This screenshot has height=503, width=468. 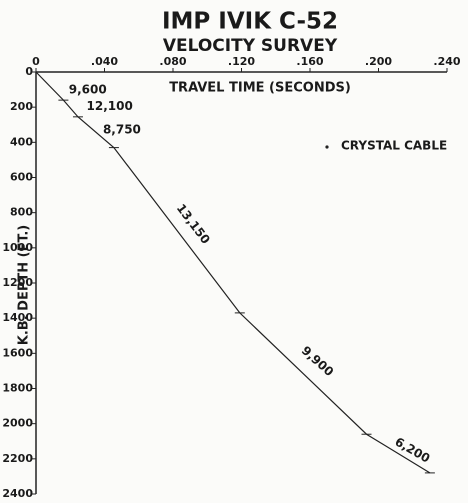 I want to click on y-axis-label: K.B. DEPTH (FT.), so click(x=24, y=285).